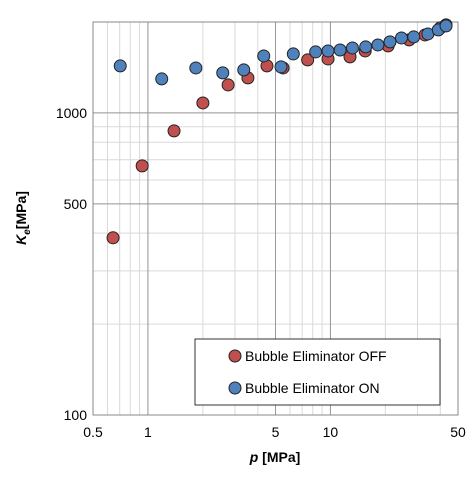 This screenshot has width=474, height=482. I want to click on y-tick-label: 100, so click(76, 415).